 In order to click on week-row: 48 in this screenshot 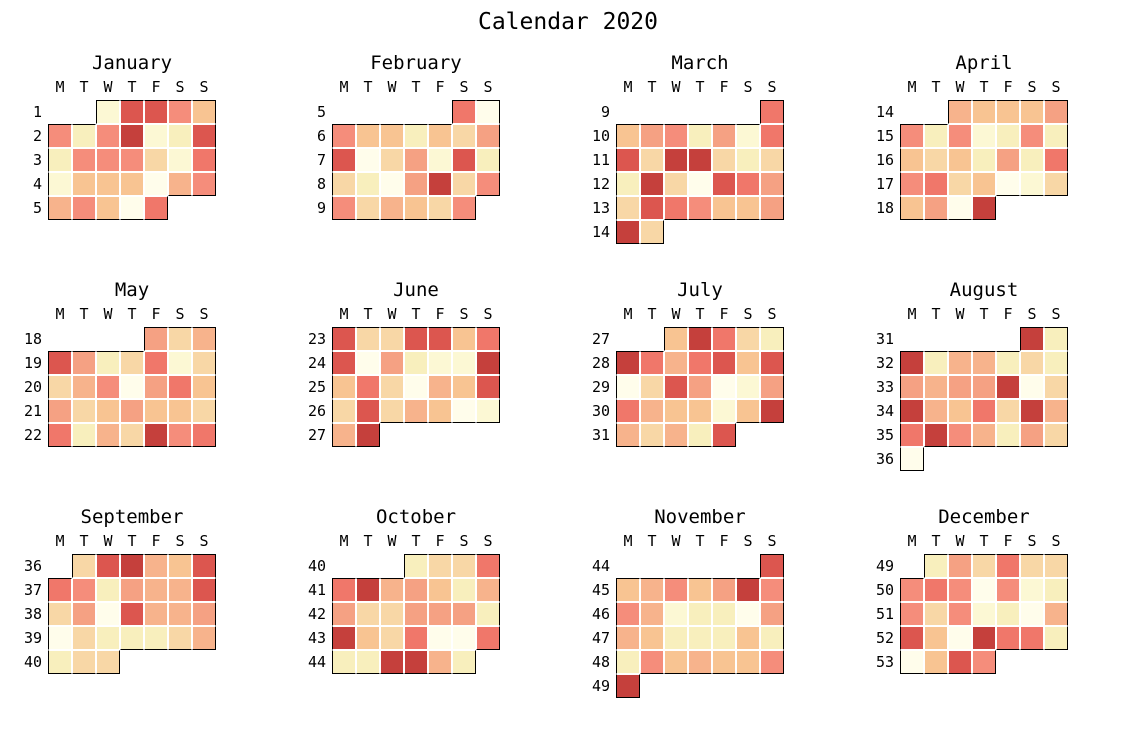, I will do `click(716, 662)`.